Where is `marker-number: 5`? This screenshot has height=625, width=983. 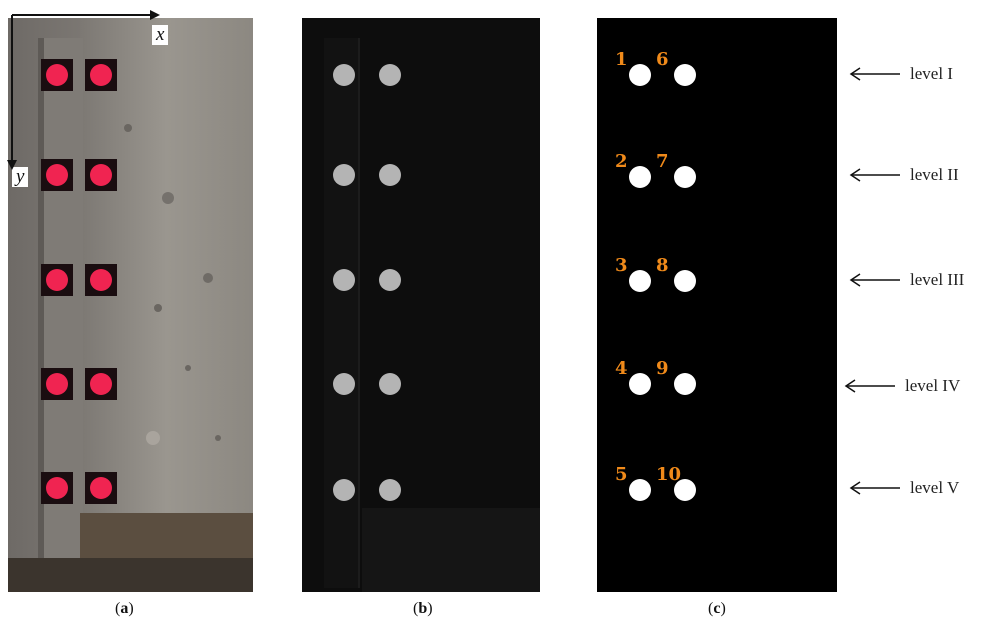 marker-number: 5 is located at coordinates (621, 474).